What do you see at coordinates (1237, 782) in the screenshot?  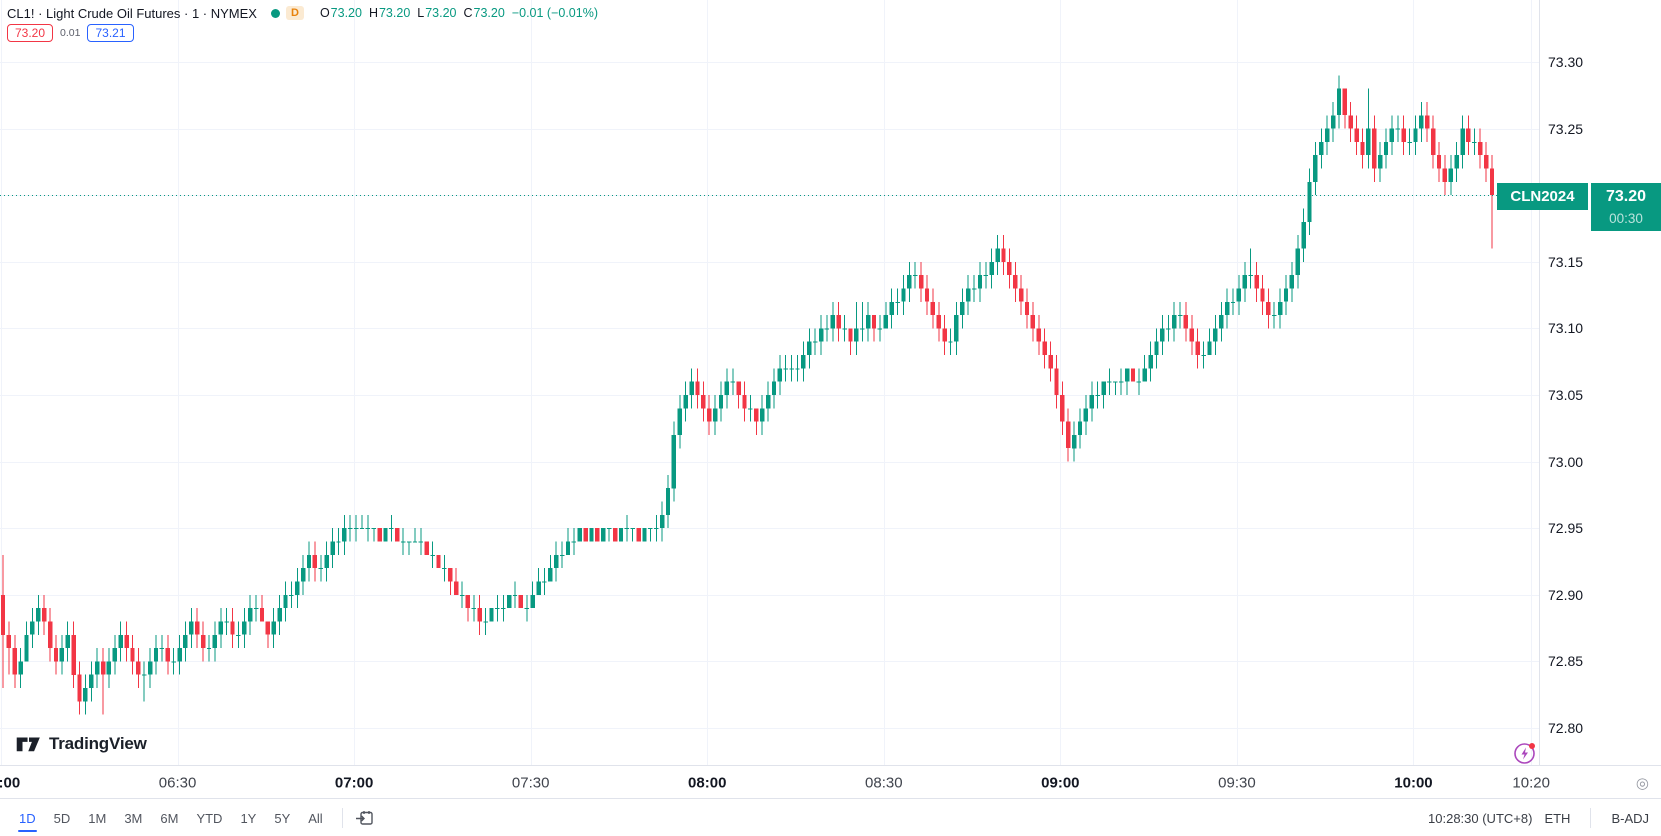 I see `time-axis-label: 09:30` at bounding box center [1237, 782].